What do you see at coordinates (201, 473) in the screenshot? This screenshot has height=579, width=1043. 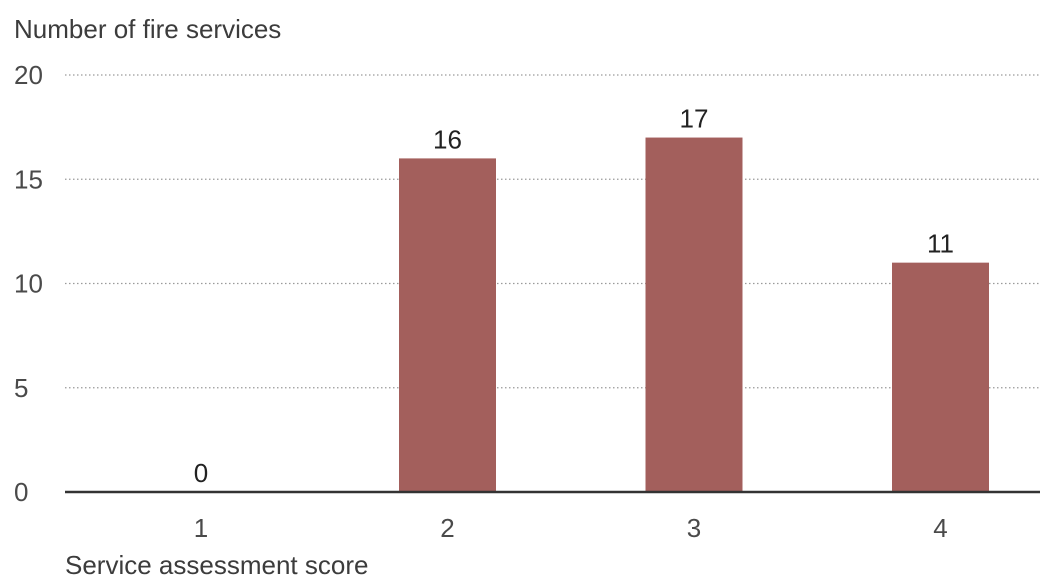 I see `data-label-1: 0` at bounding box center [201, 473].